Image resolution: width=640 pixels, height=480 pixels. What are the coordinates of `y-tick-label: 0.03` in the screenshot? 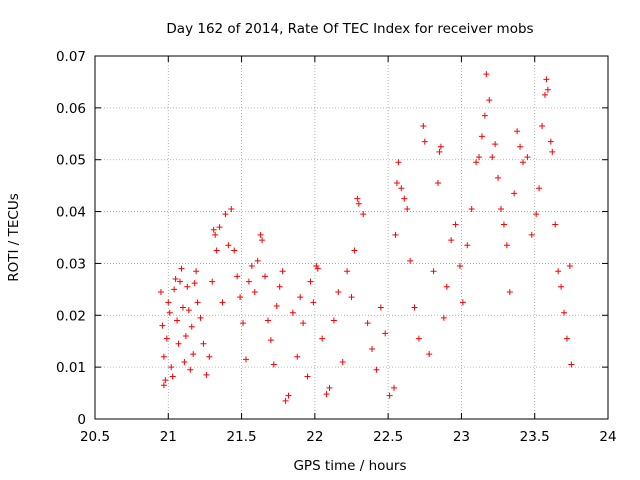 It's located at (71, 264).